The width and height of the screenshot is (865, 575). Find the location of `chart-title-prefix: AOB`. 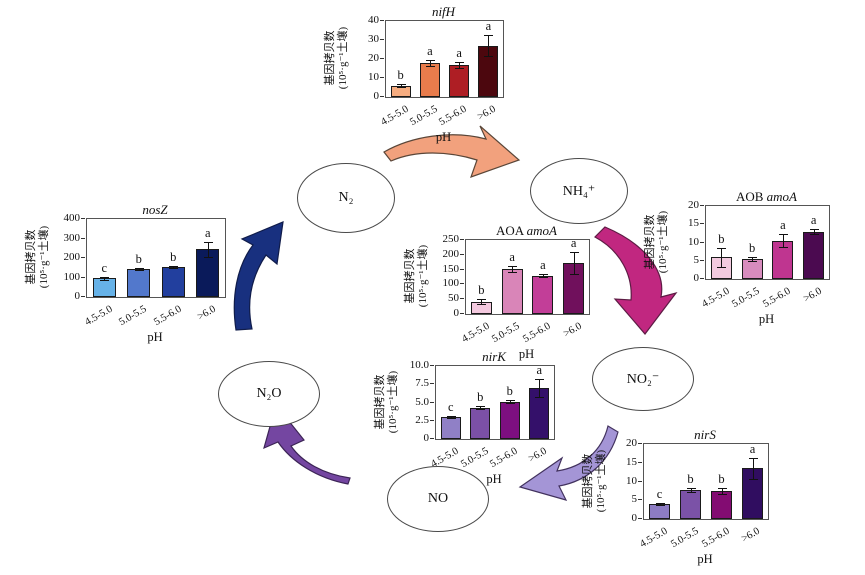

chart-title-prefix: AOB is located at coordinates (751, 196).